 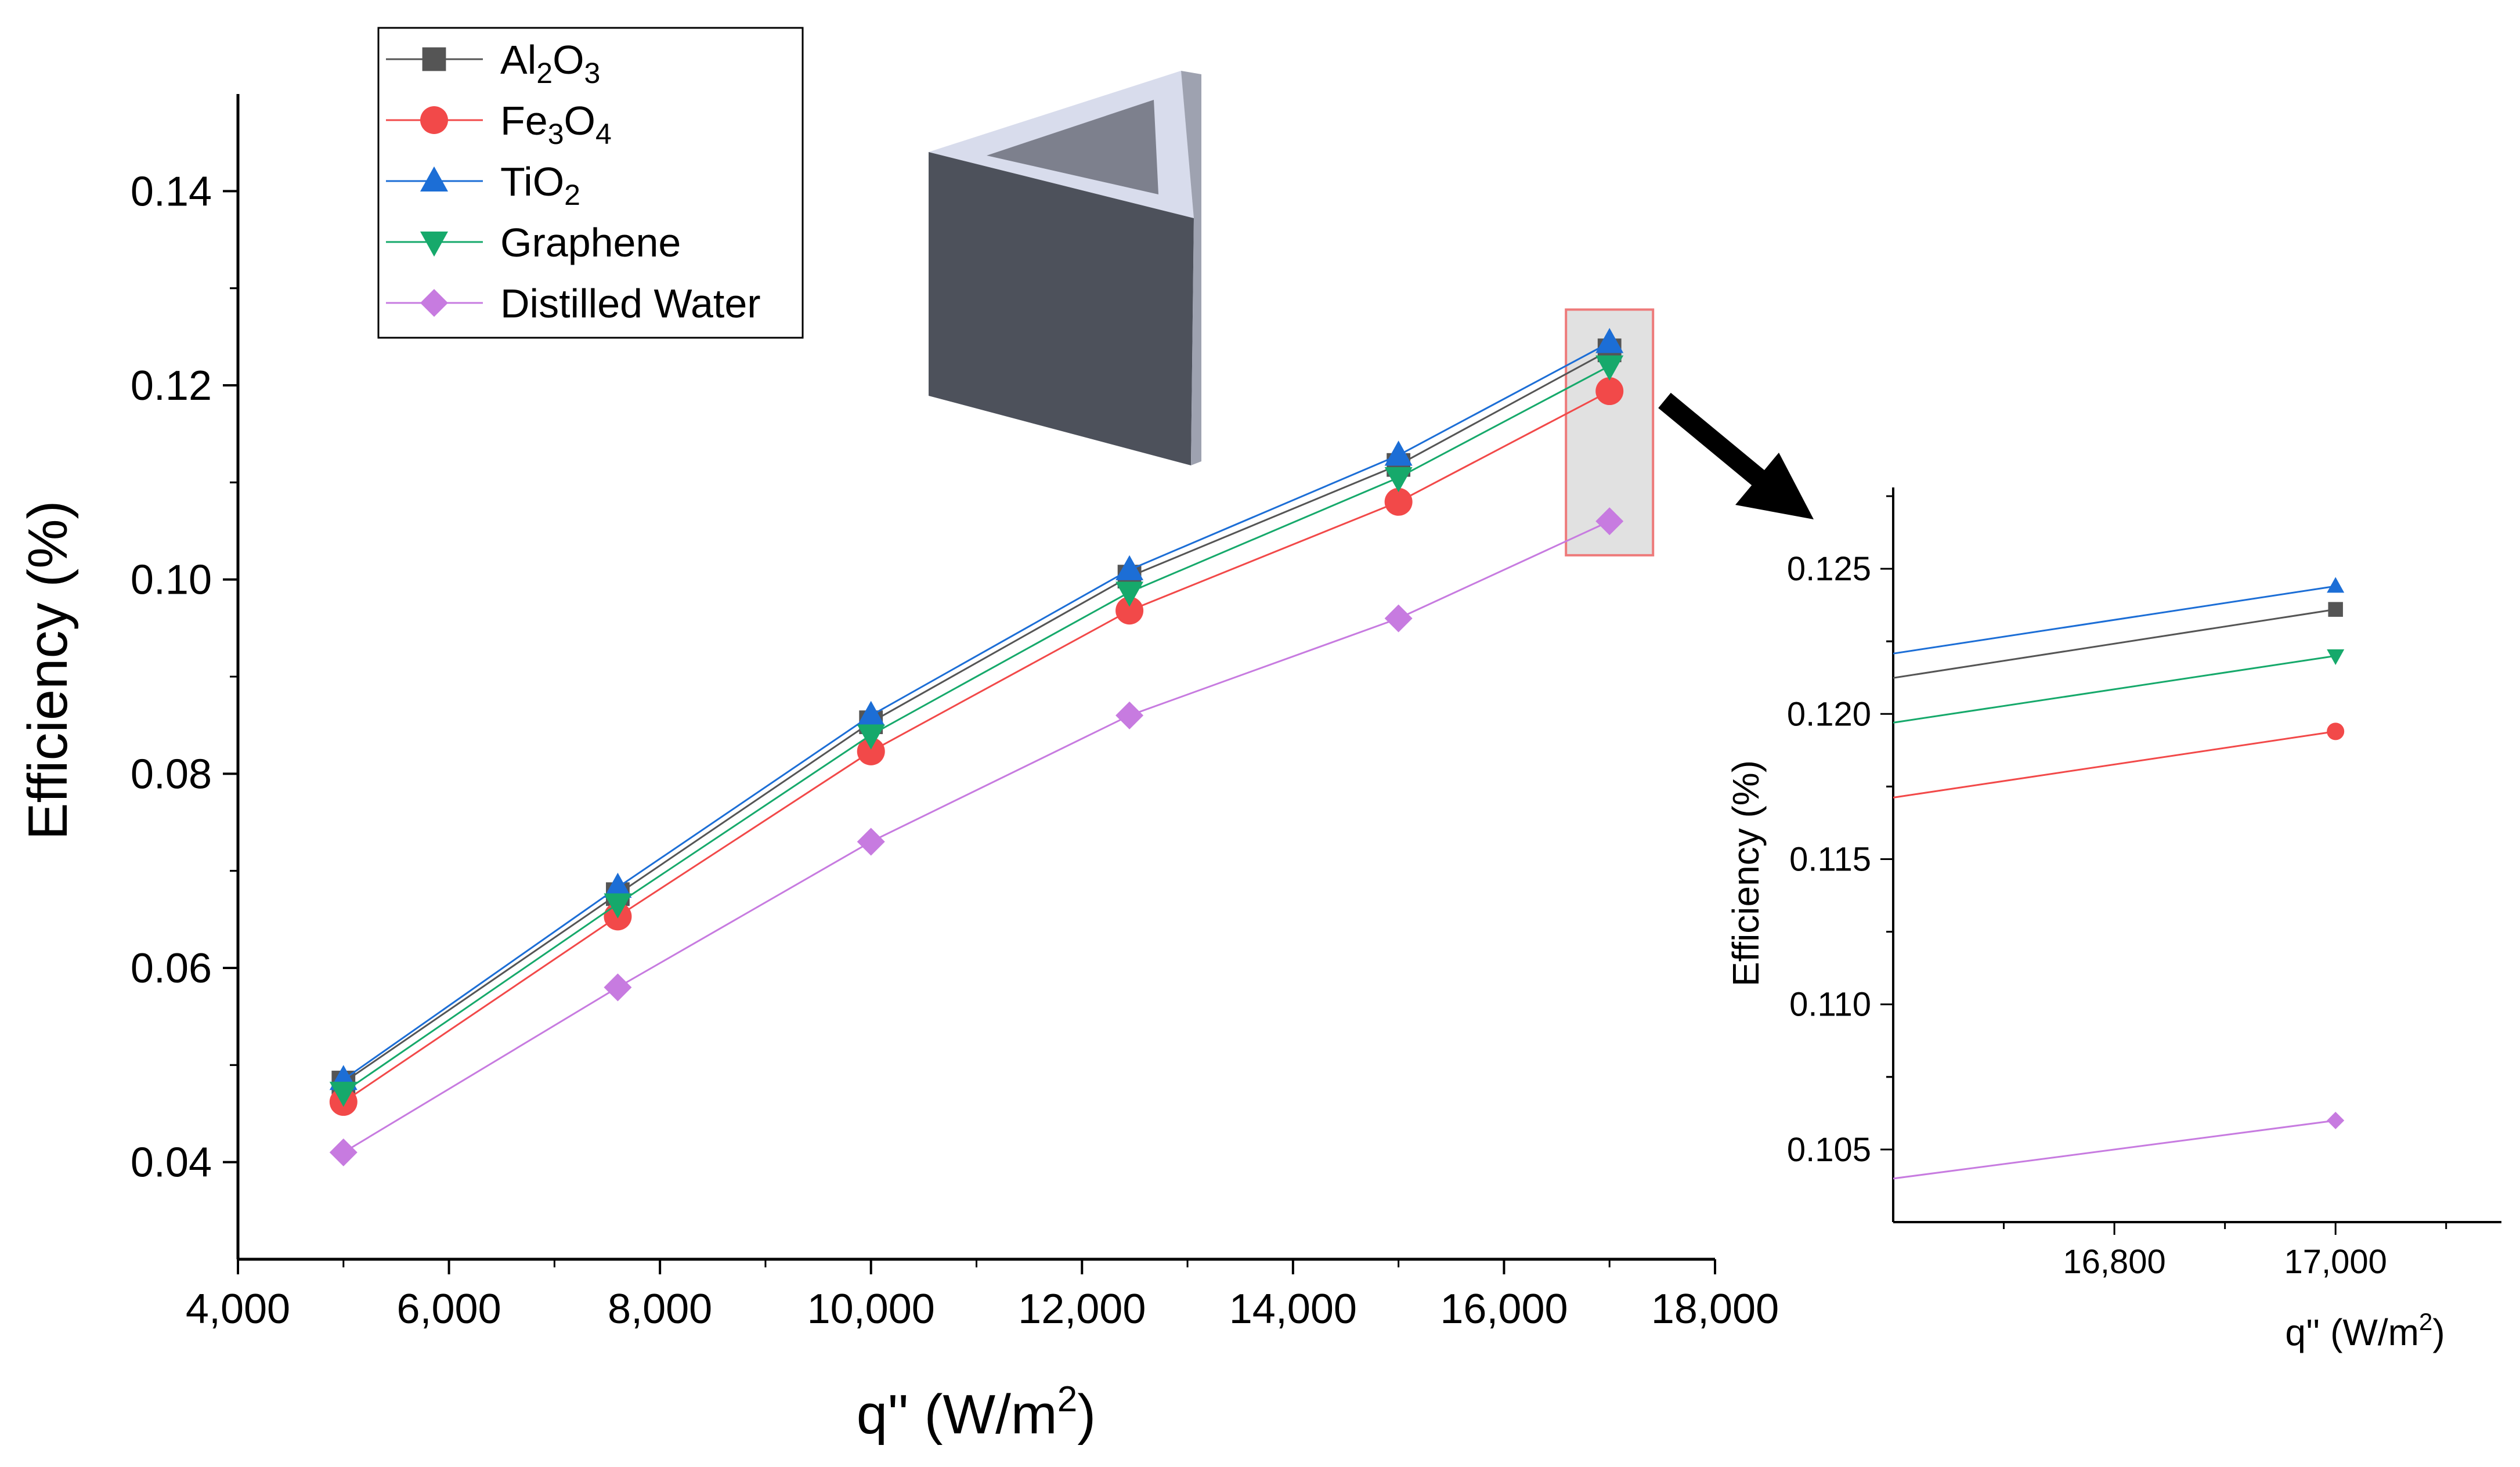 What do you see at coordinates (1504, 1309) in the screenshot?
I see `main-x-tick-label: 16,000` at bounding box center [1504, 1309].